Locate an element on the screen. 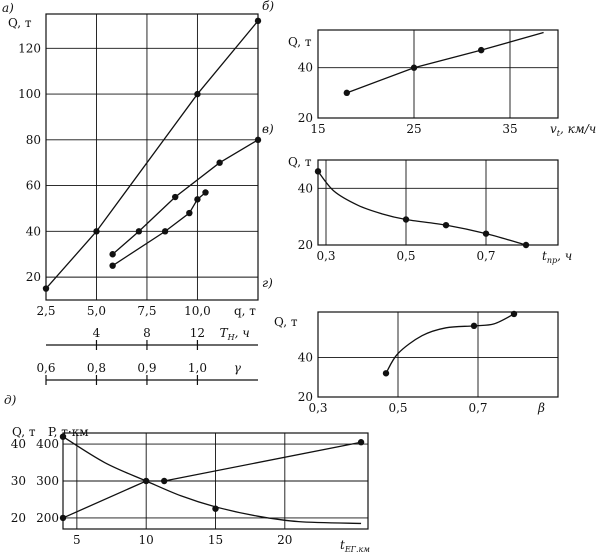  extra-axis-1-label: TН, ч is located at coordinates (235, 334).